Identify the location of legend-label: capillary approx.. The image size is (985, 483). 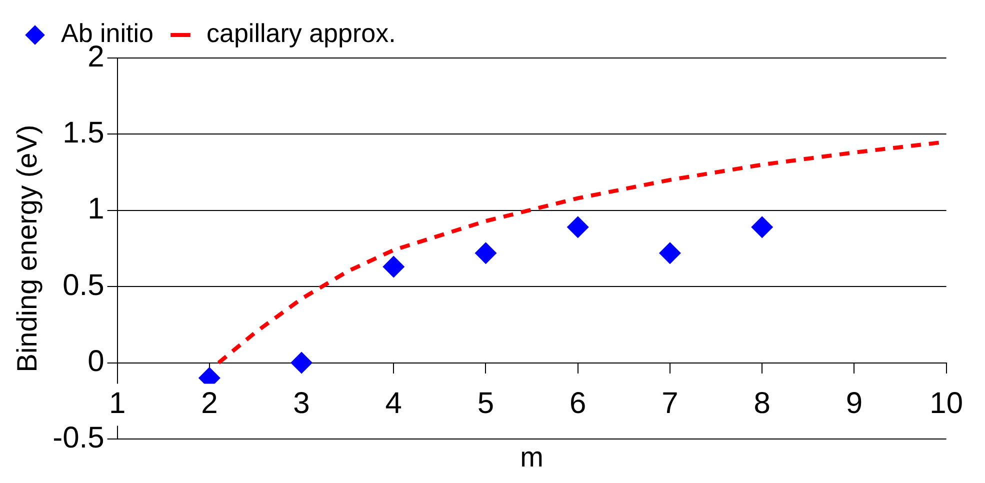
(301, 33).